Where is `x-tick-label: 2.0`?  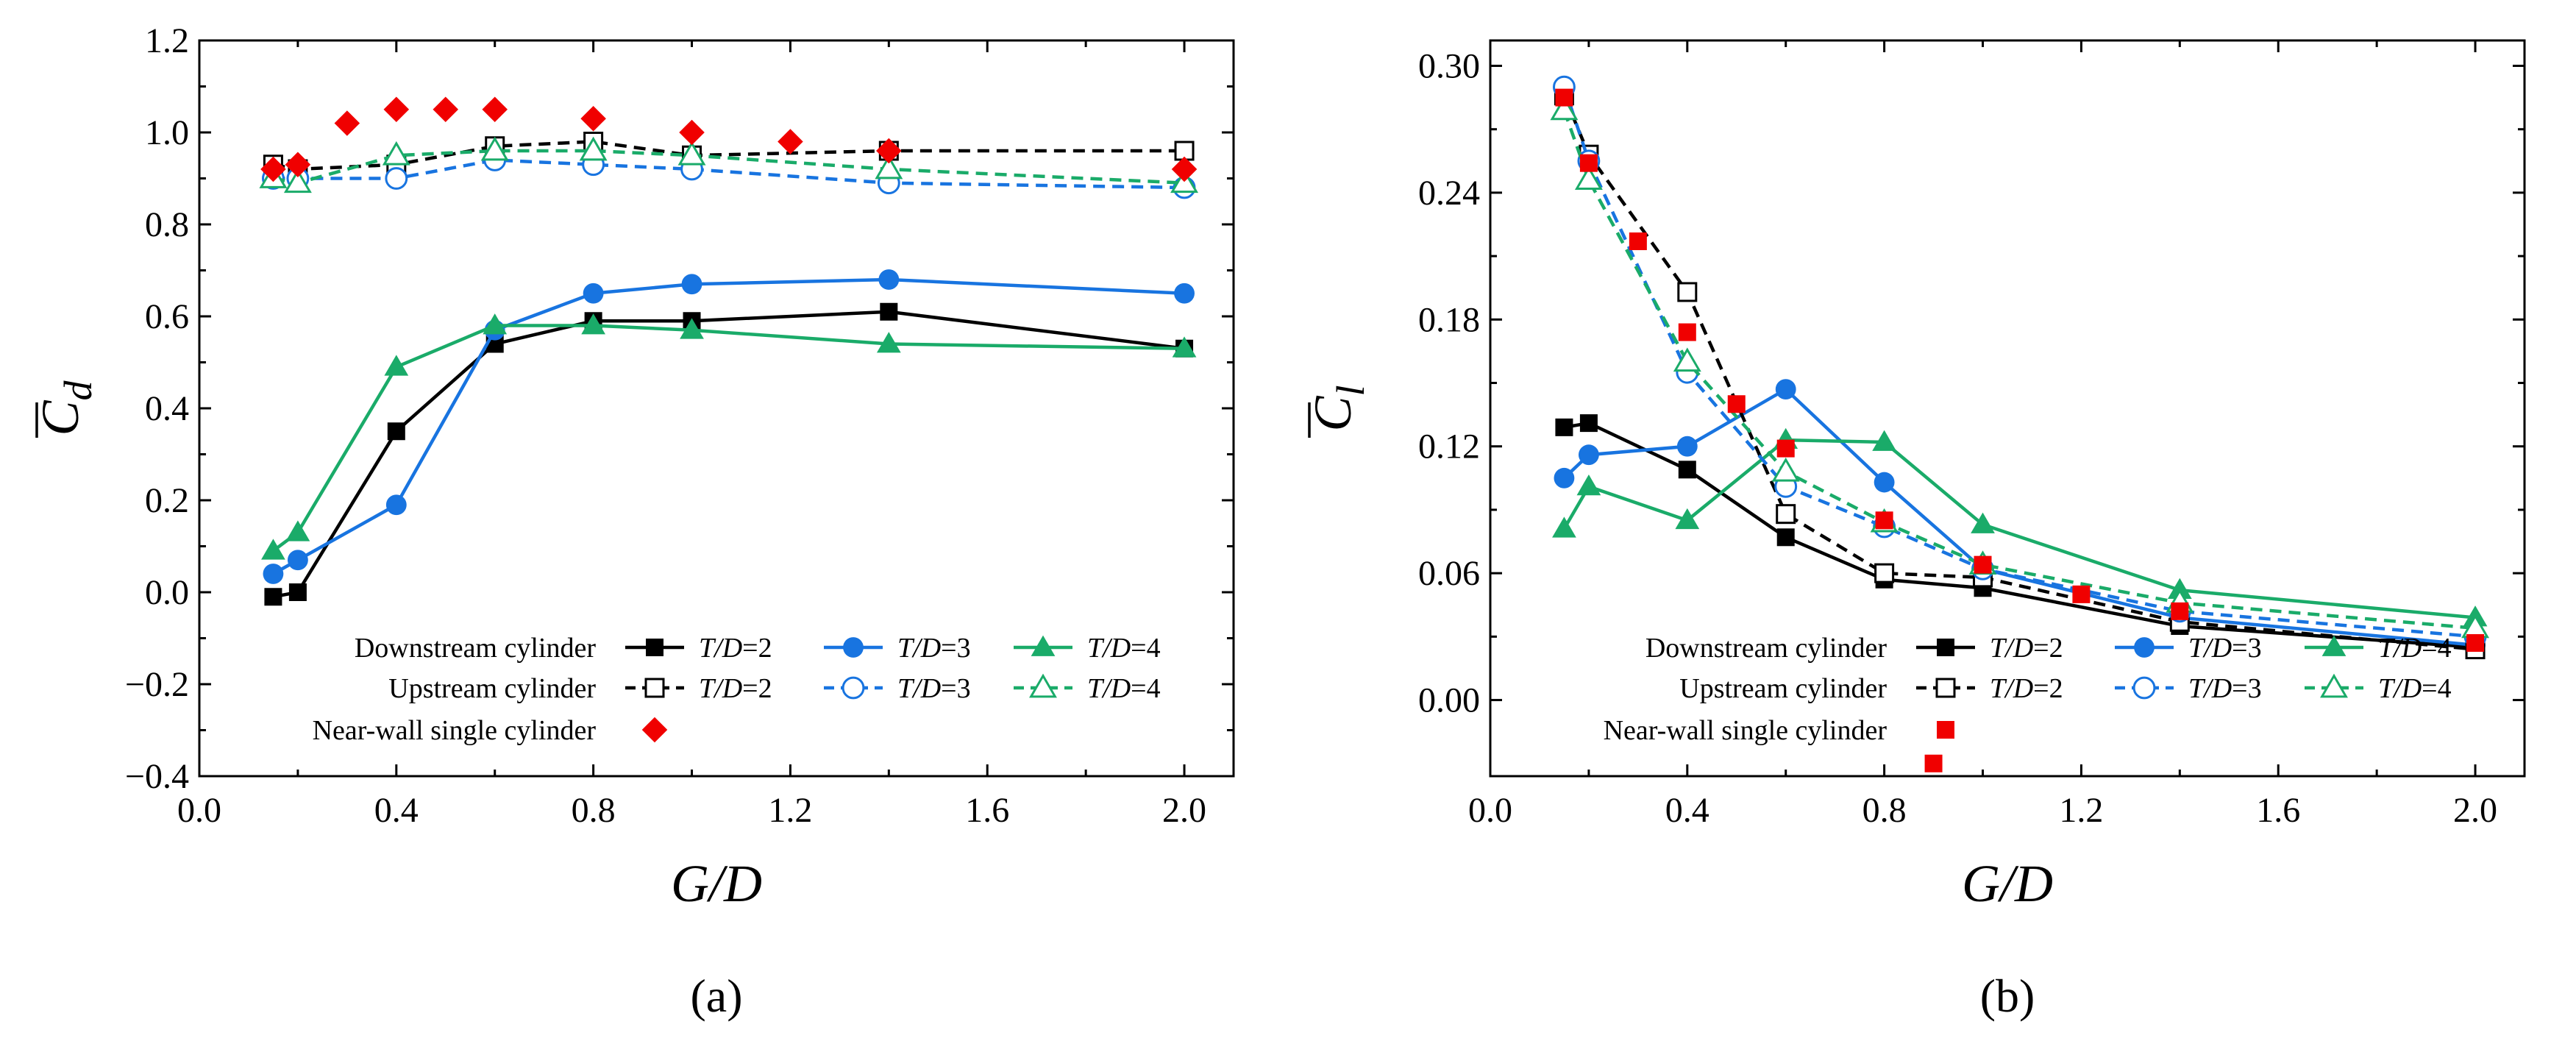 x-tick-label: 2.0 is located at coordinates (2475, 810).